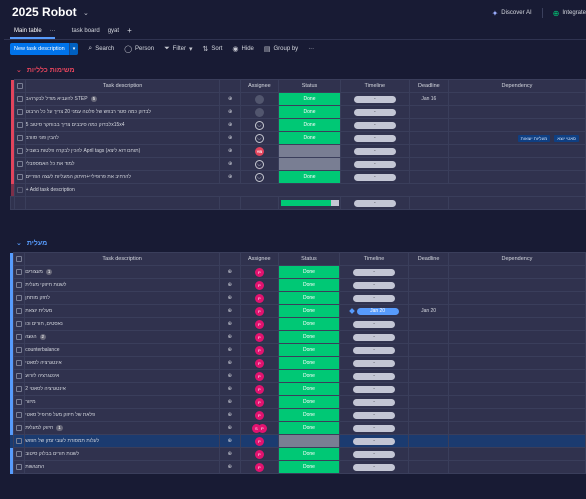 The height and width of the screenshot is (499, 586). I want to click on table-row: פלאת של חיזוק מעל פרופיל סאטי ⊕ P Done -, so click(298, 415).